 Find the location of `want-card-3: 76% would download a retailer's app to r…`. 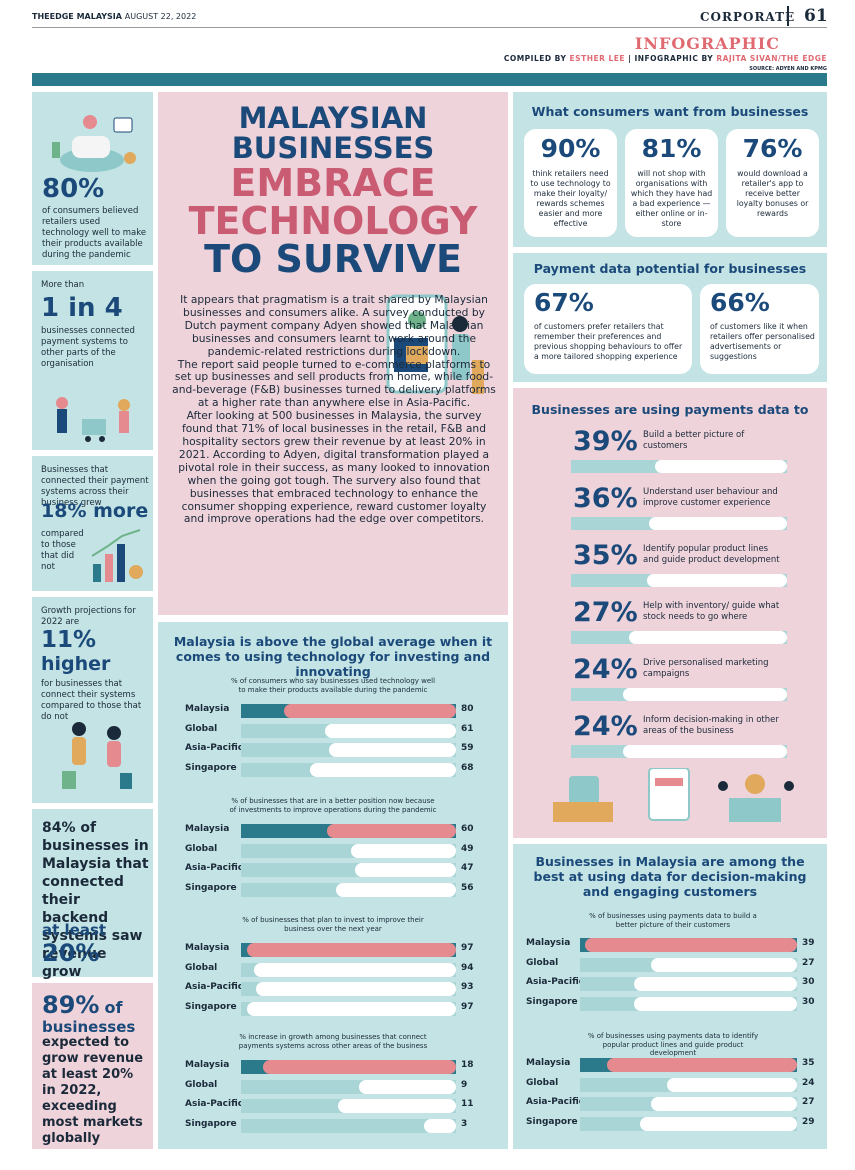

want-card-3: 76% would download a retailer's app to r… is located at coordinates (772, 183).